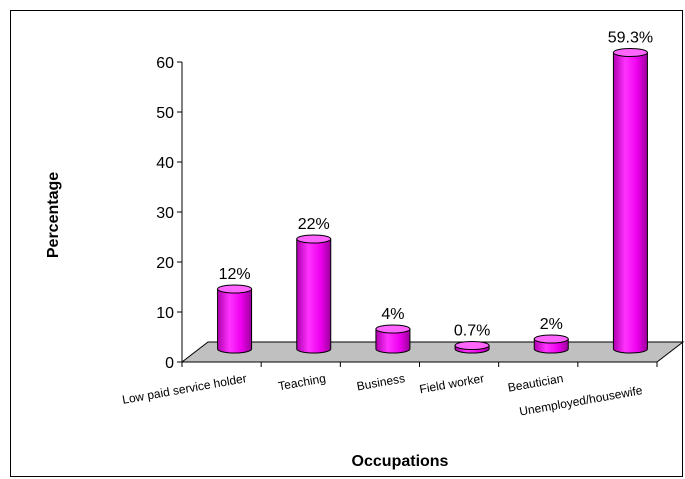 This screenshot has width=685, height=479. I want to click on y-tick-label: 30, so click(165, 213).